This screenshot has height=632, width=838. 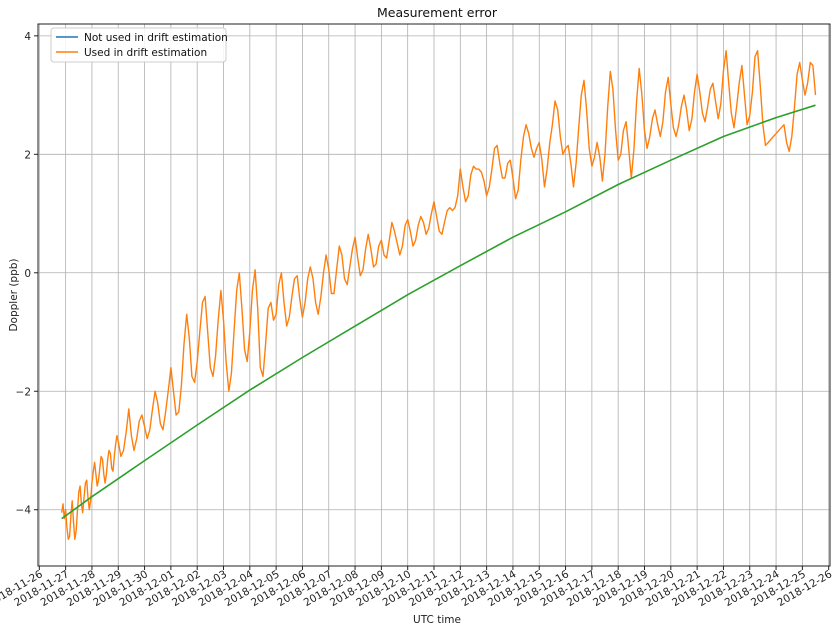 I want to click on legend-label-not-used: Not used in drift estimation, so click(x=156, y=38).